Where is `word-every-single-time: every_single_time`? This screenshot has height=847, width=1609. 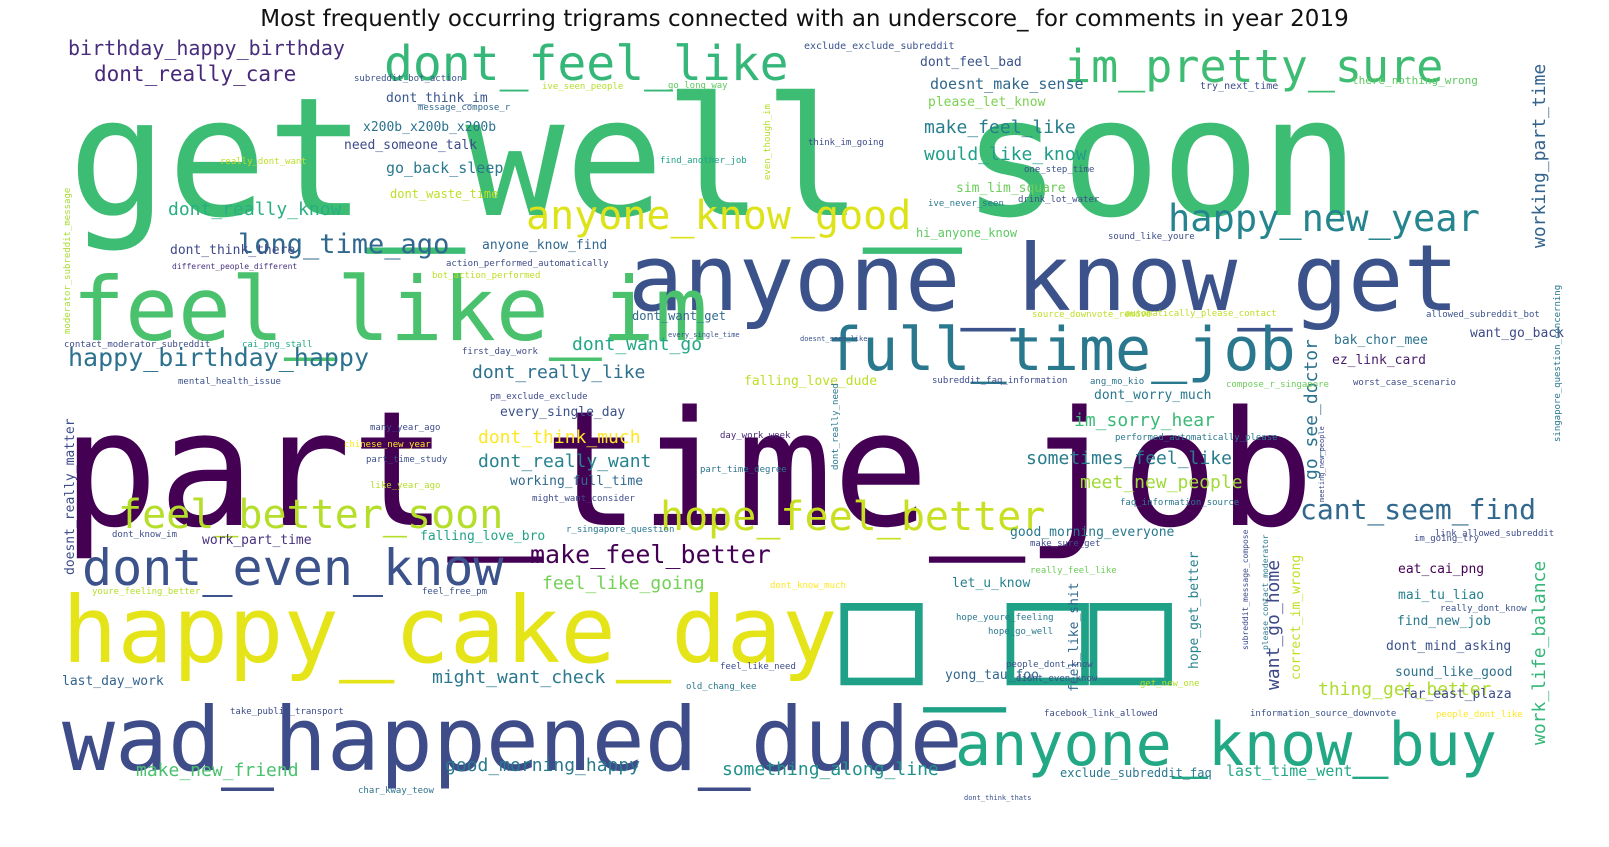
word-every-single-time: every_single_time is located at coordinates (704, 335).